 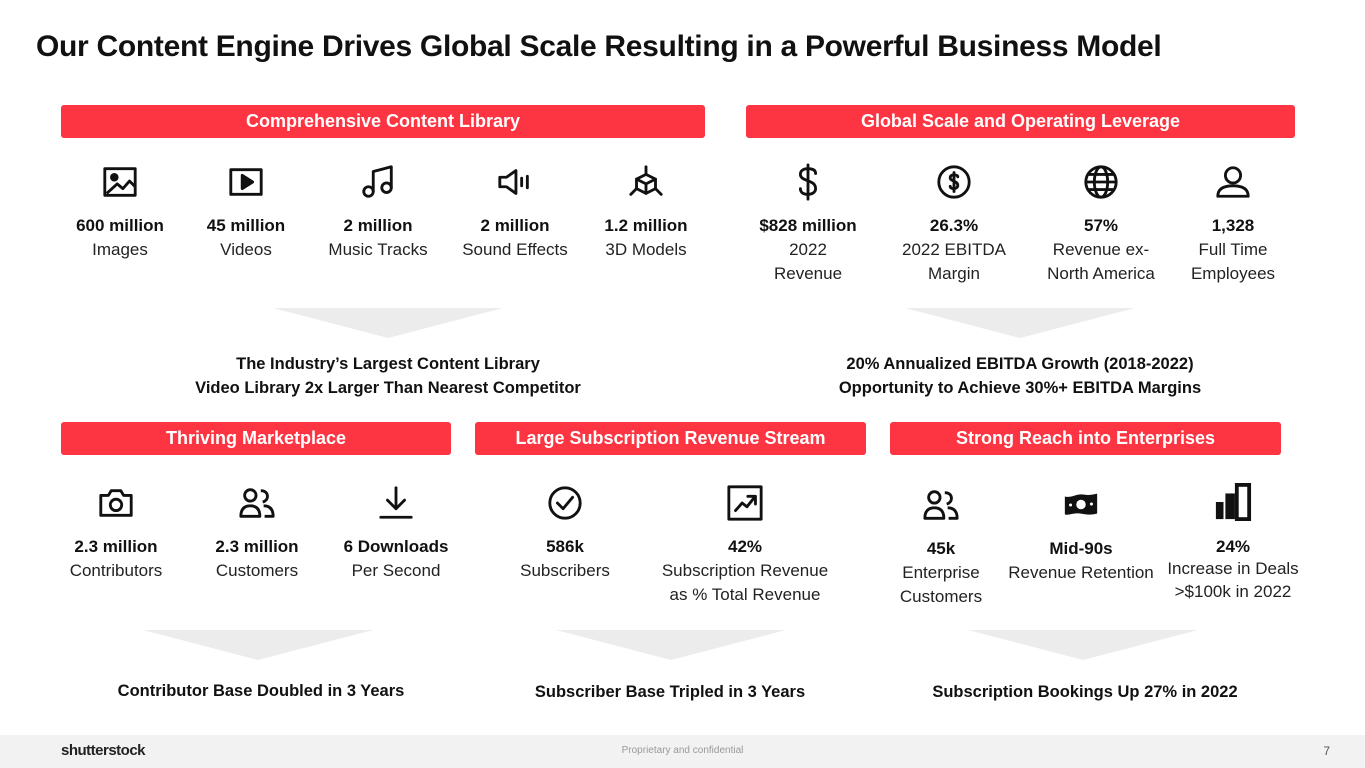 What do you see at coordinates (646, 225) in the screenshot?
I see `stat-value: 1.2 million` at bounding box center [646, 225].